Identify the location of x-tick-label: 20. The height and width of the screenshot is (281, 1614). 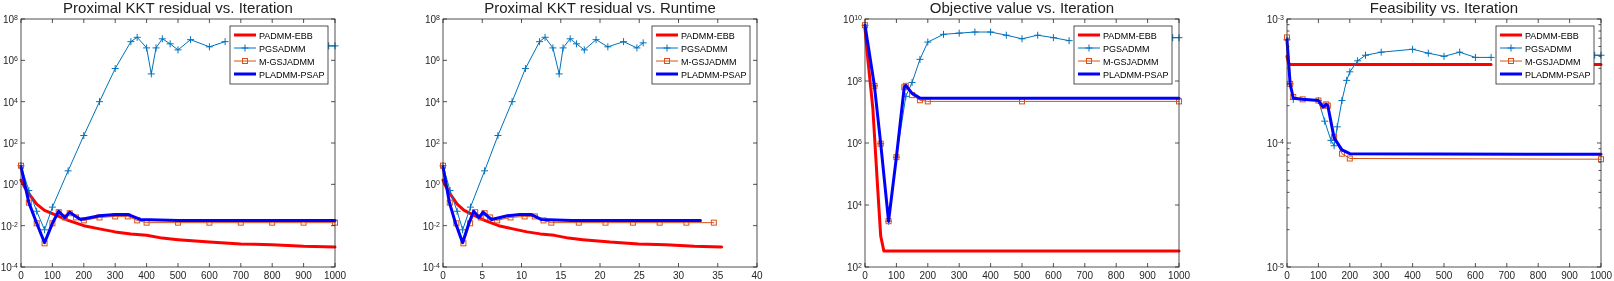
(600, 275).